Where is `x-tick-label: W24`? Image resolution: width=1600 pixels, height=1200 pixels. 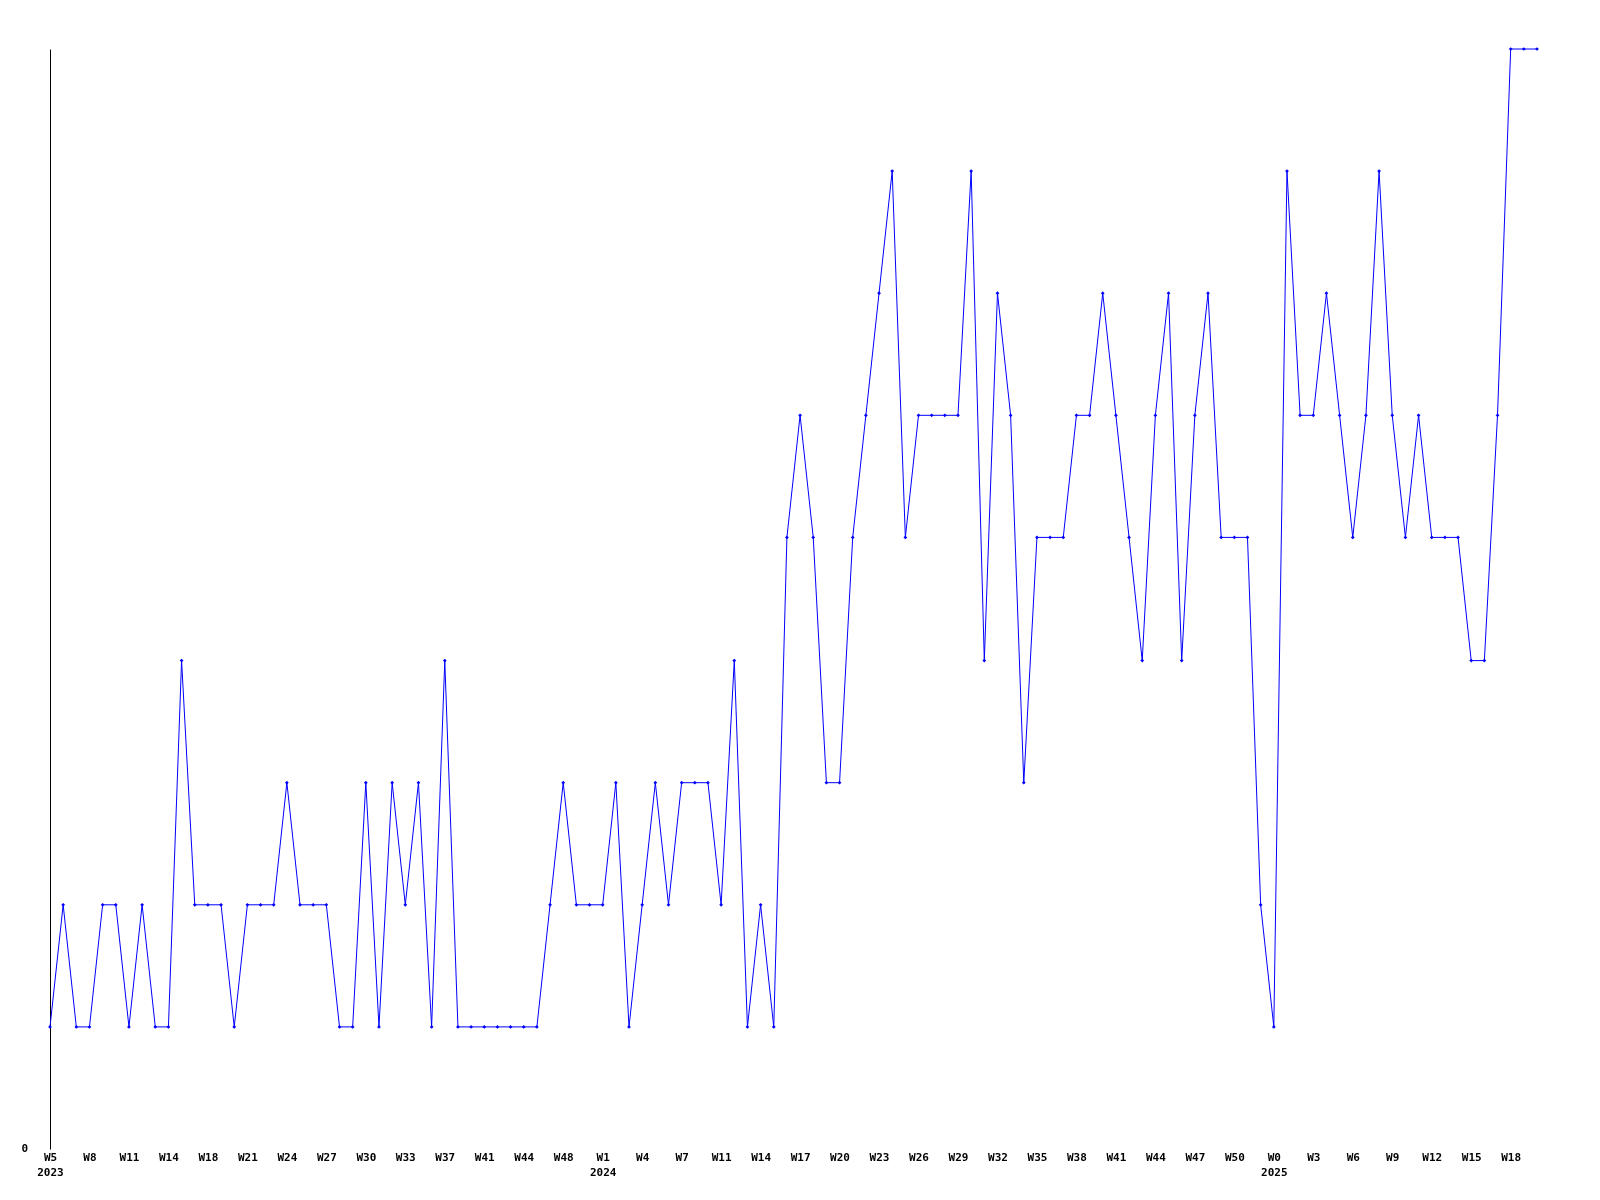
x-tick-label: W24 is located at coordinates (287, 1157).